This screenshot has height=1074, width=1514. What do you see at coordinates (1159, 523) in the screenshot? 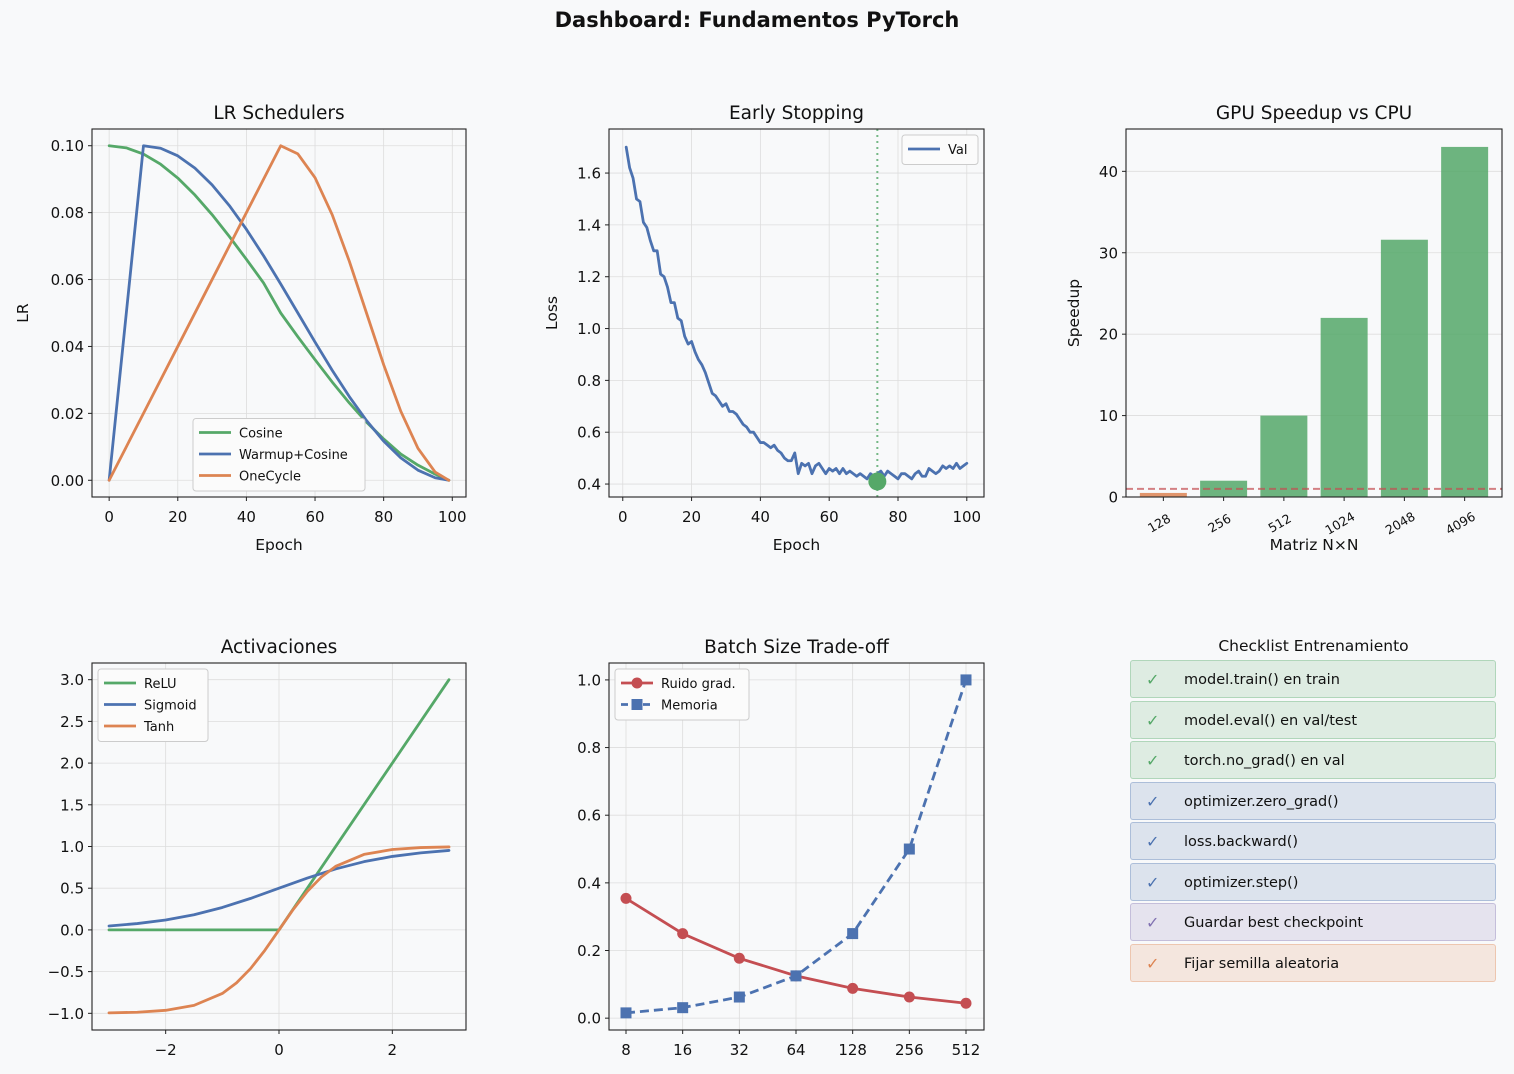
I see `x-tick-label: 128` at bounding box center [1159, 523].